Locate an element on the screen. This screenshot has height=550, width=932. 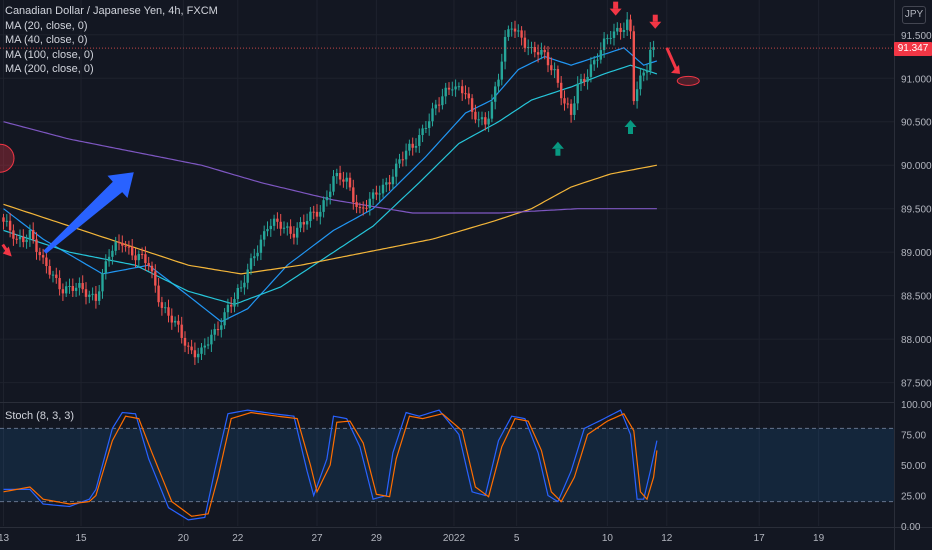
time-axis: 13 15 20 22 27 29 2022 5 10 12 17 19 is located at coordinates (412, 538).